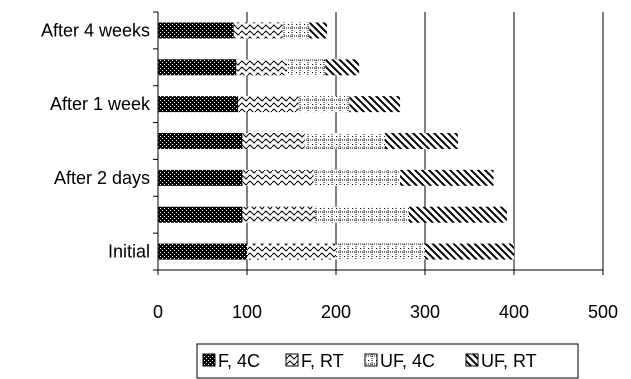 The height and width of the screenshot is (379, 631). What do you see at coordinates (158, 312) in the screenshot?
I see `x-tick-label: 0` at bounding box center [158, 312].